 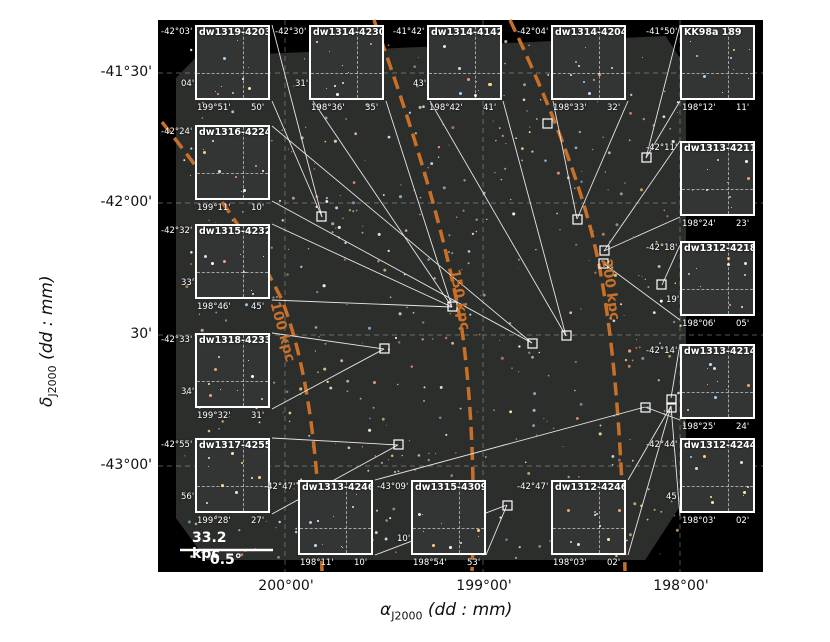 I want to click on inset-tick-label: 198°11', so click(x=317, y=563).